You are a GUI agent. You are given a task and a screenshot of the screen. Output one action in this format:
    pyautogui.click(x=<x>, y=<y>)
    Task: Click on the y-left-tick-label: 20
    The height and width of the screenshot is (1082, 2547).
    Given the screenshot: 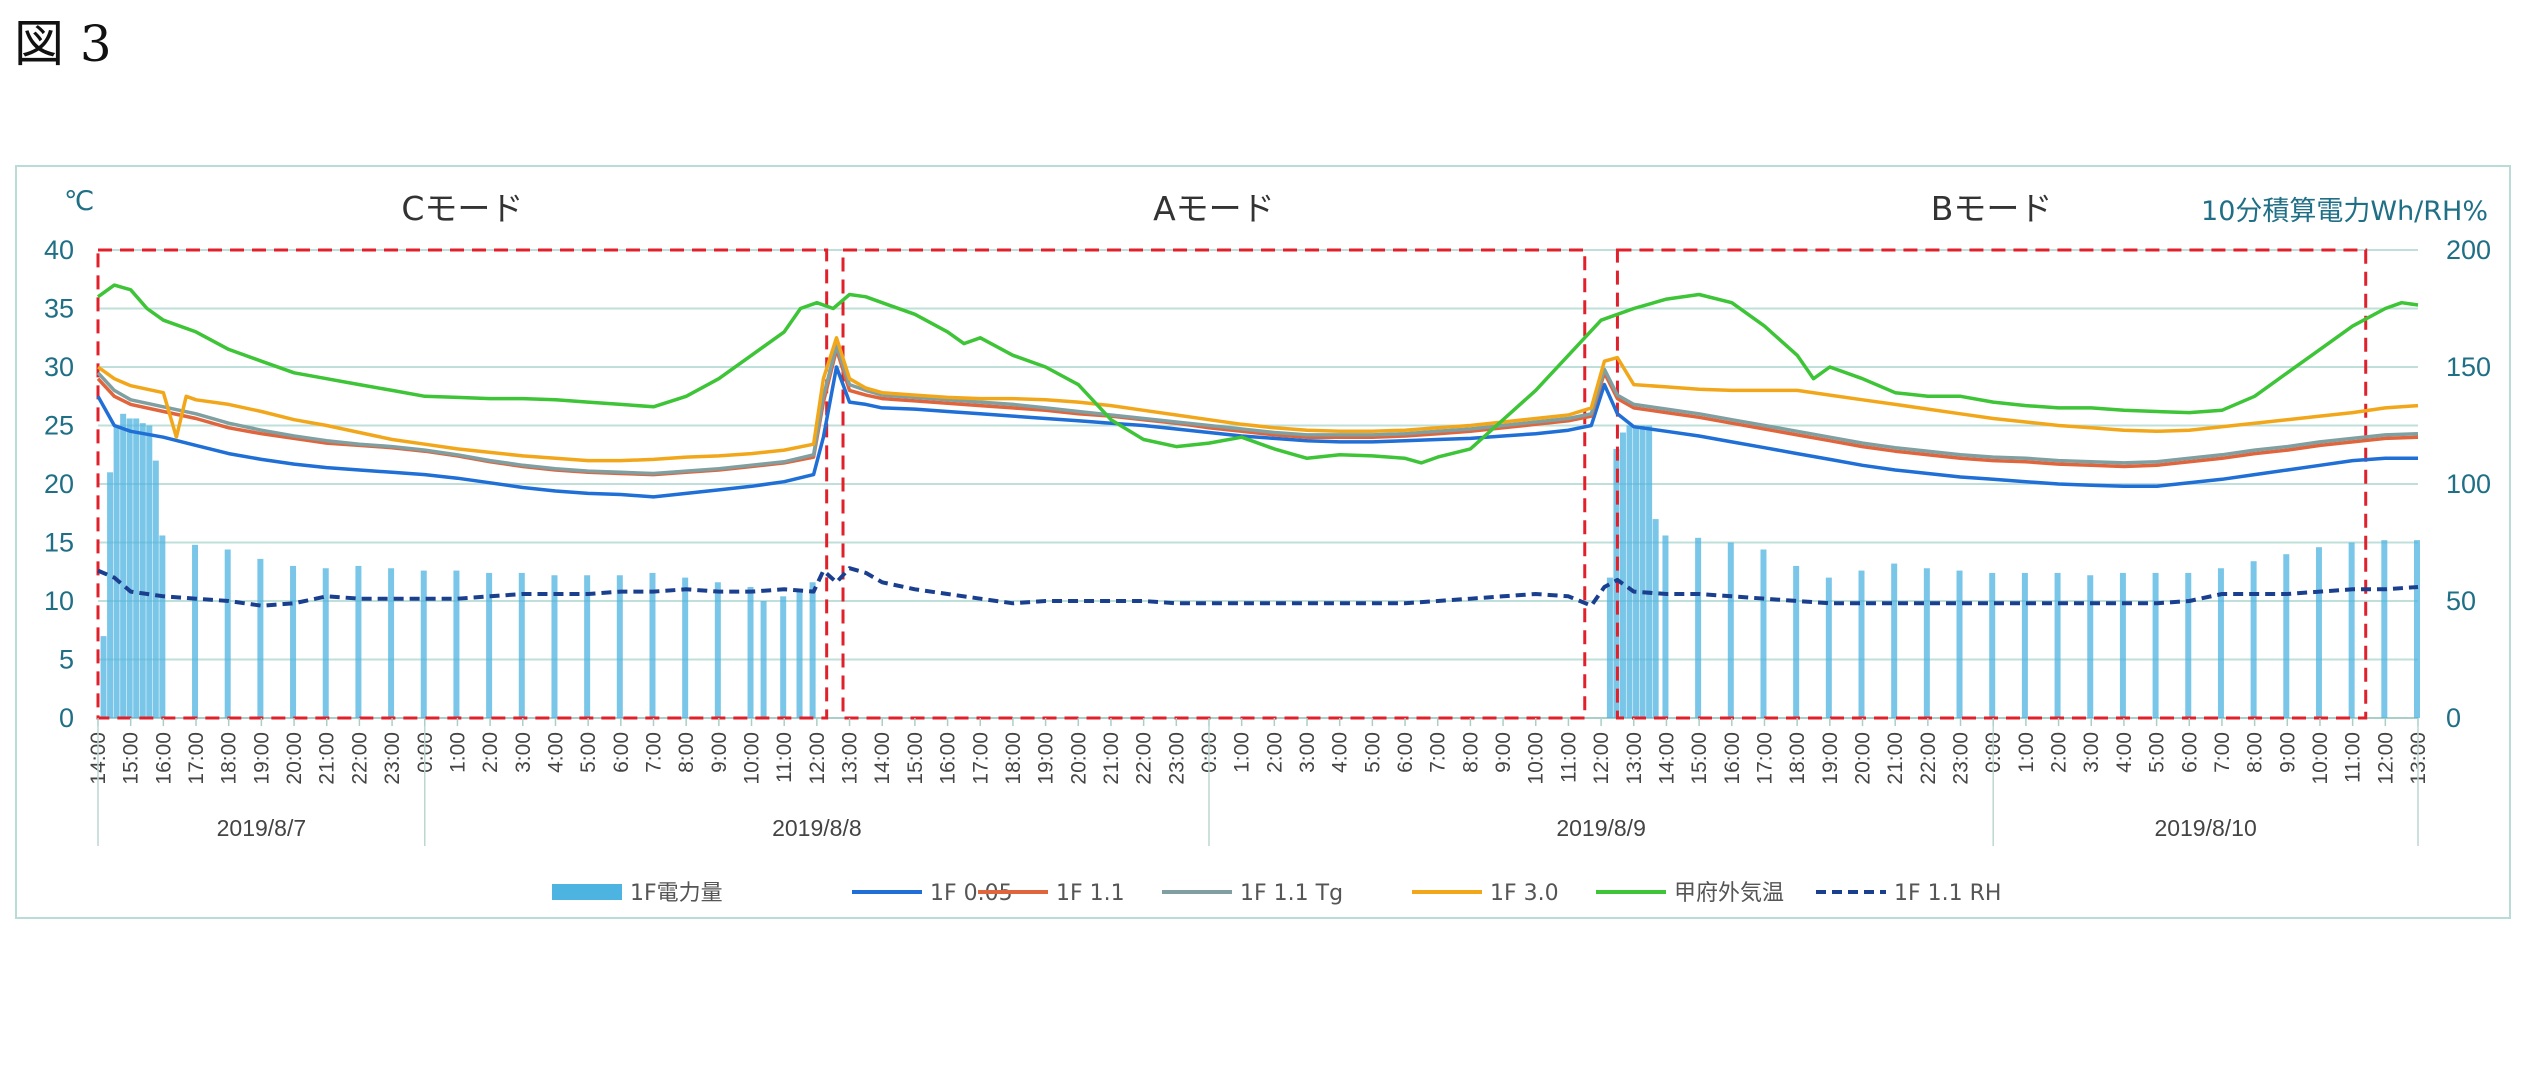 What is the action you would take?
    pyautogui.click(x=59, y=484)
    